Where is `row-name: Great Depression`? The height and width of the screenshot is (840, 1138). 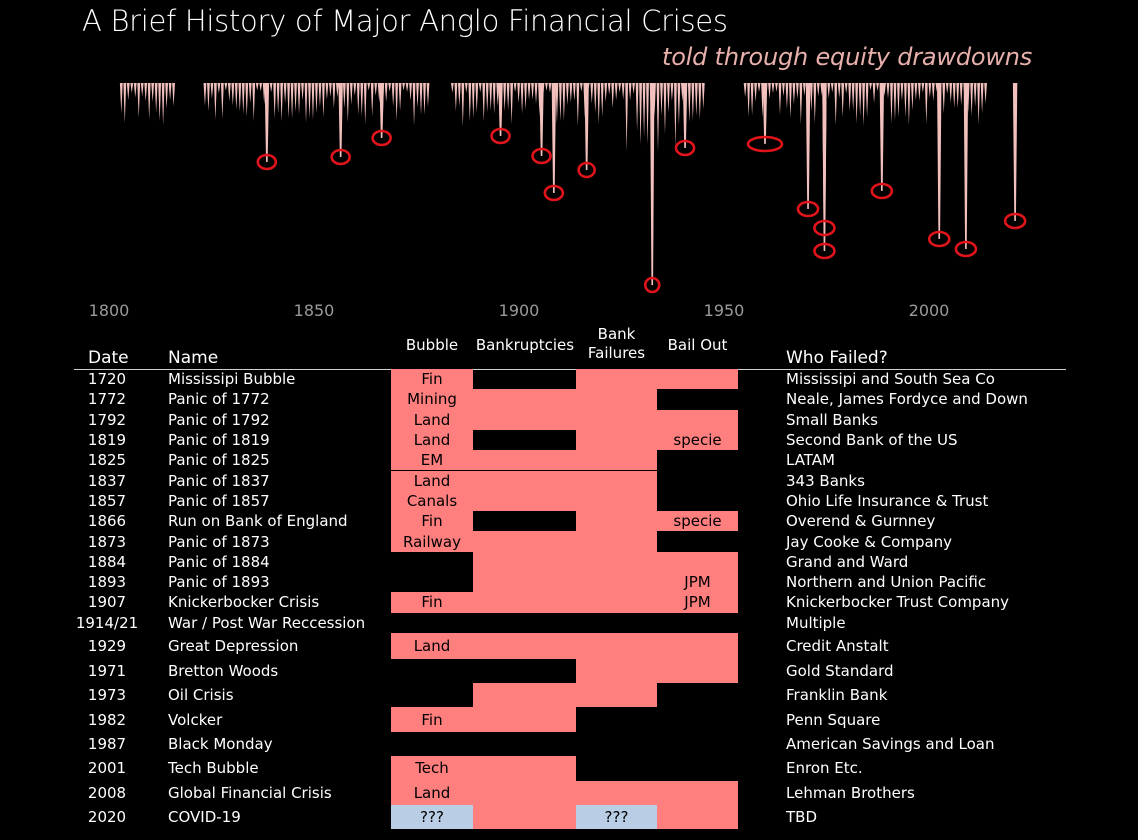 row-name: Great Depression is located at coordinates (233, 645).